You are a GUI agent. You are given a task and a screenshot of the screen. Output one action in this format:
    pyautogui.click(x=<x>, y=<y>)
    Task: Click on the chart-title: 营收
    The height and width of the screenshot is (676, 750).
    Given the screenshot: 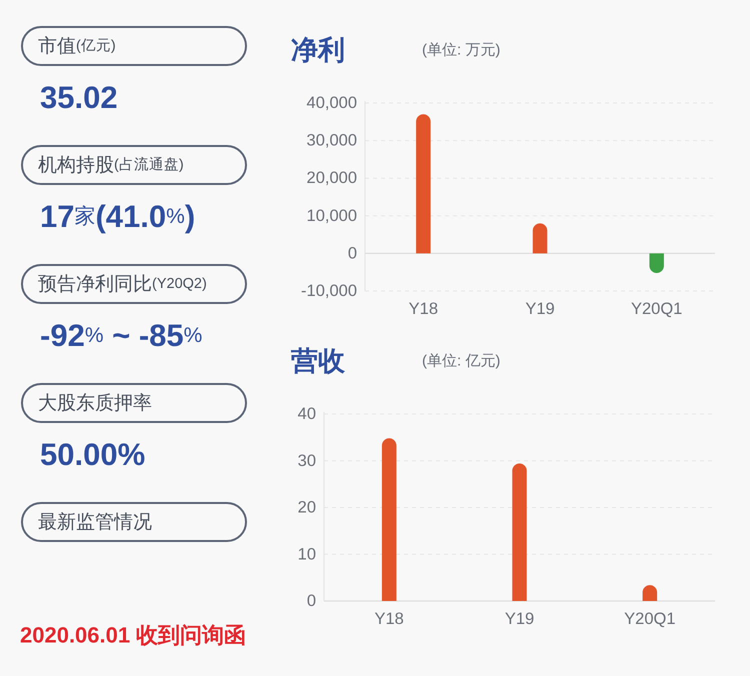 What is the action you would take?
    pyautogui.click(x=318, y=361)
    